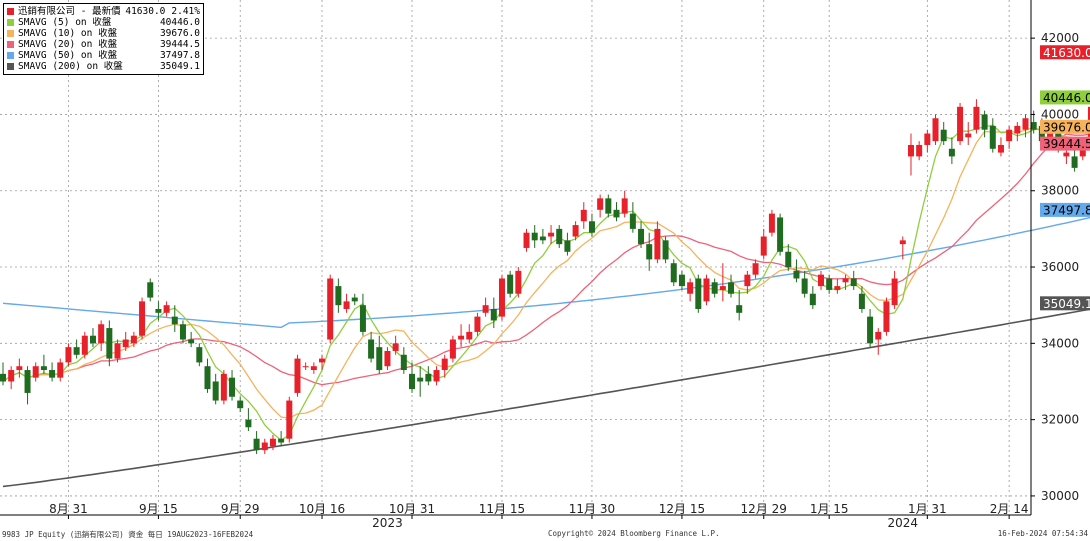  I want to click on x-tick-label: 12月 15, so click(682, 509).